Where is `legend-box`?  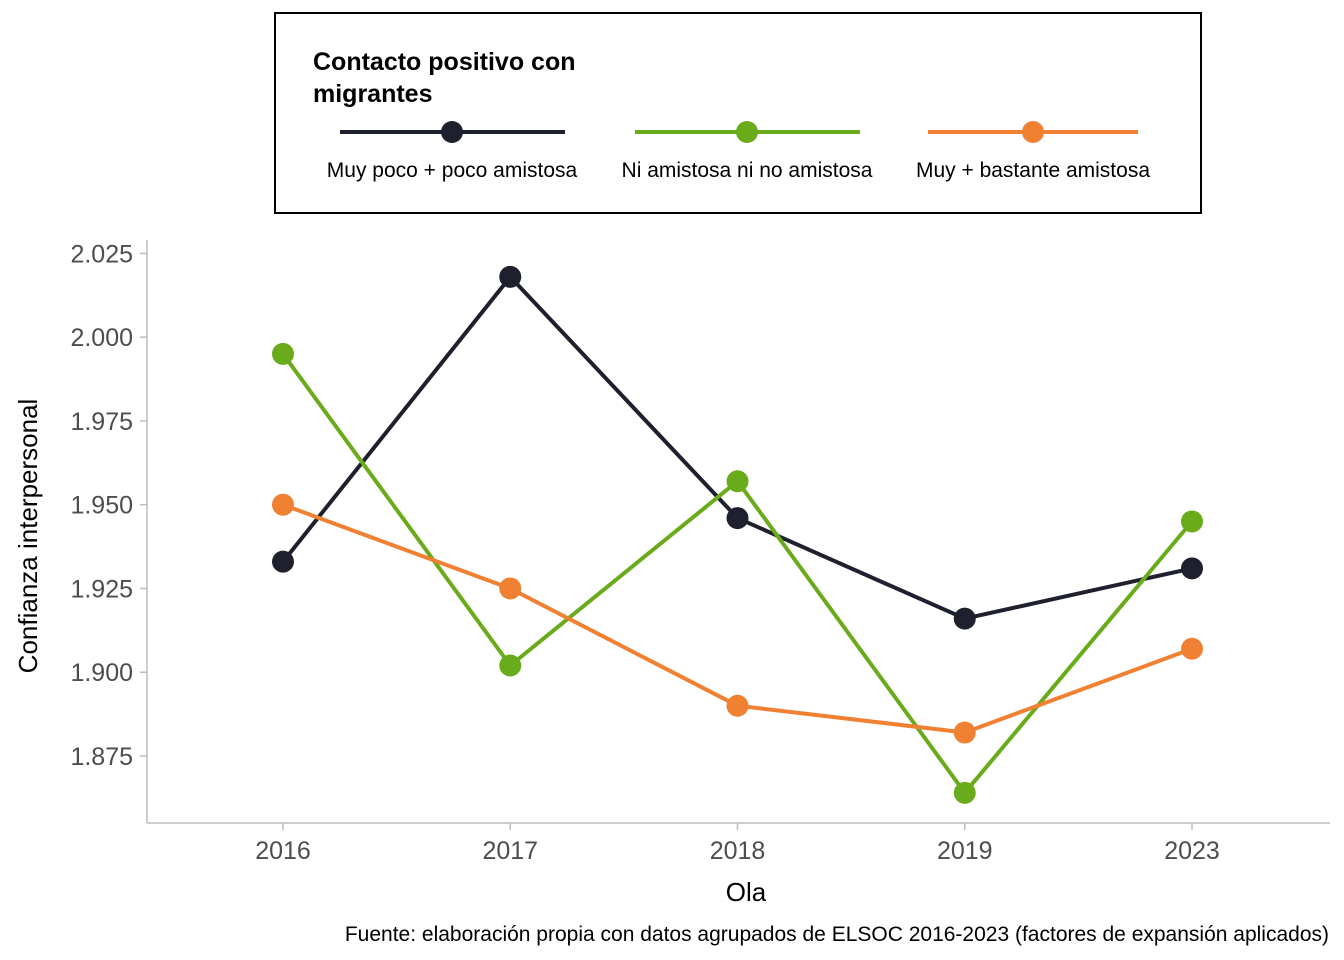
legend-box is located at coordinates (738, 113).